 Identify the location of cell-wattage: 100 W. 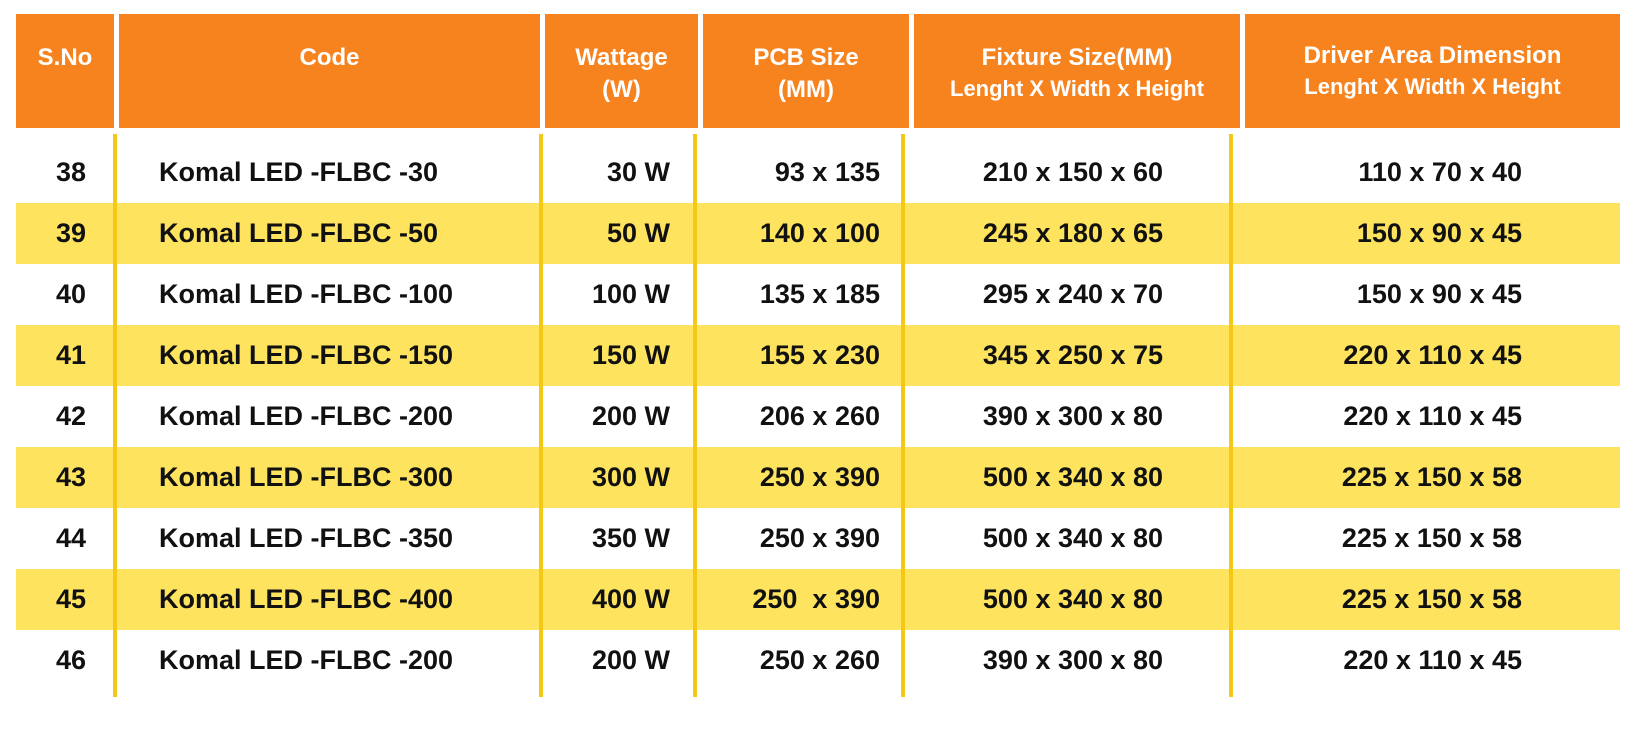
(630, 294).